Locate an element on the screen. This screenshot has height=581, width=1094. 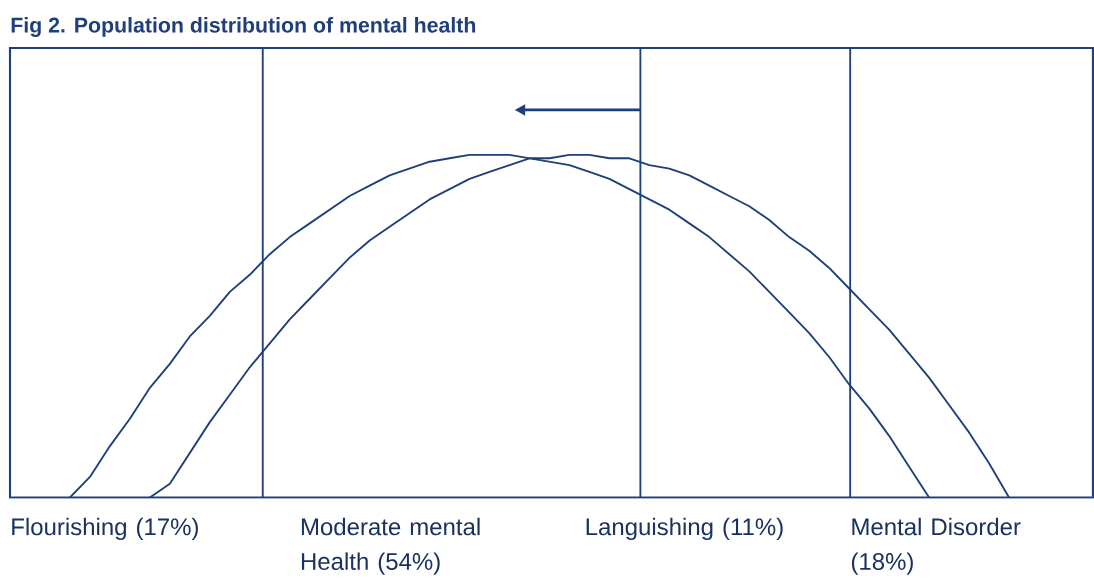
text: Flourishing (17%) is located at coordinates (105, 528).